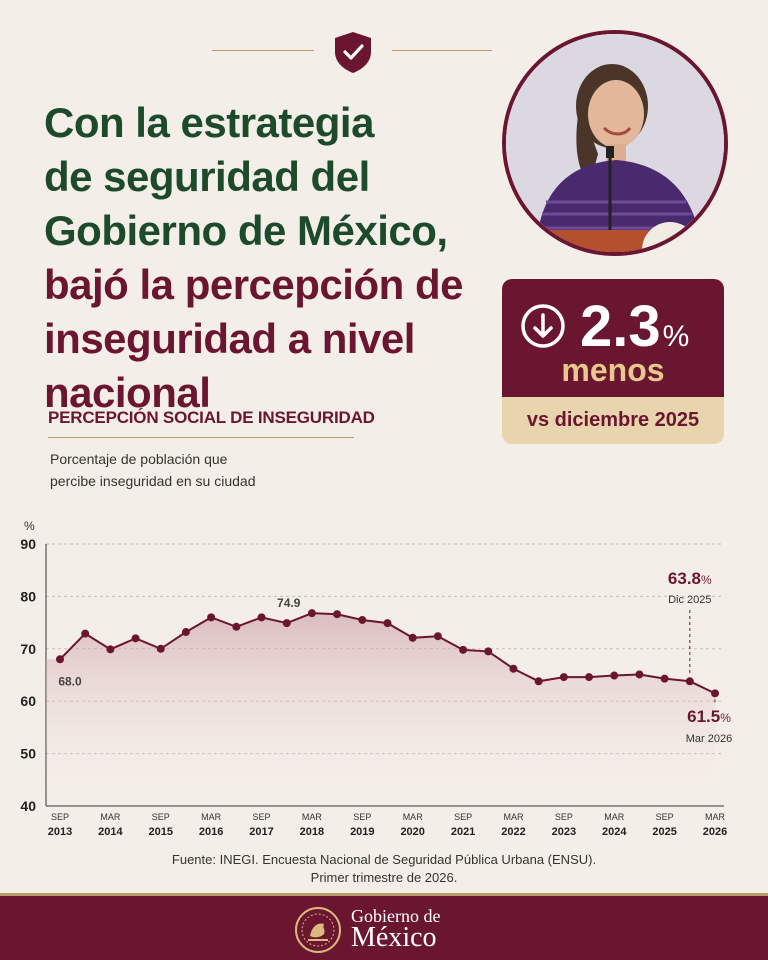 The image size is (768, 960). Describe the element at coordinates (709, 716) in the screenshot. I see `label-mar-value: 61.5%` at that location.